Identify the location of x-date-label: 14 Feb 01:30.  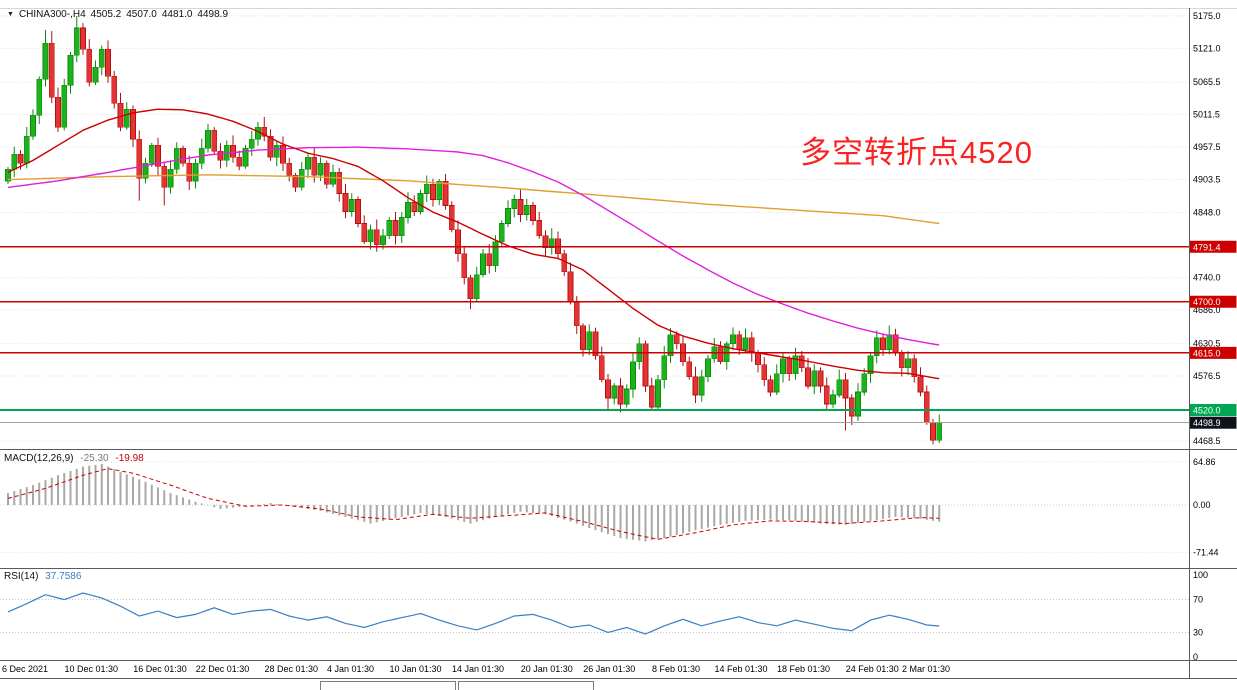
(741, 669).